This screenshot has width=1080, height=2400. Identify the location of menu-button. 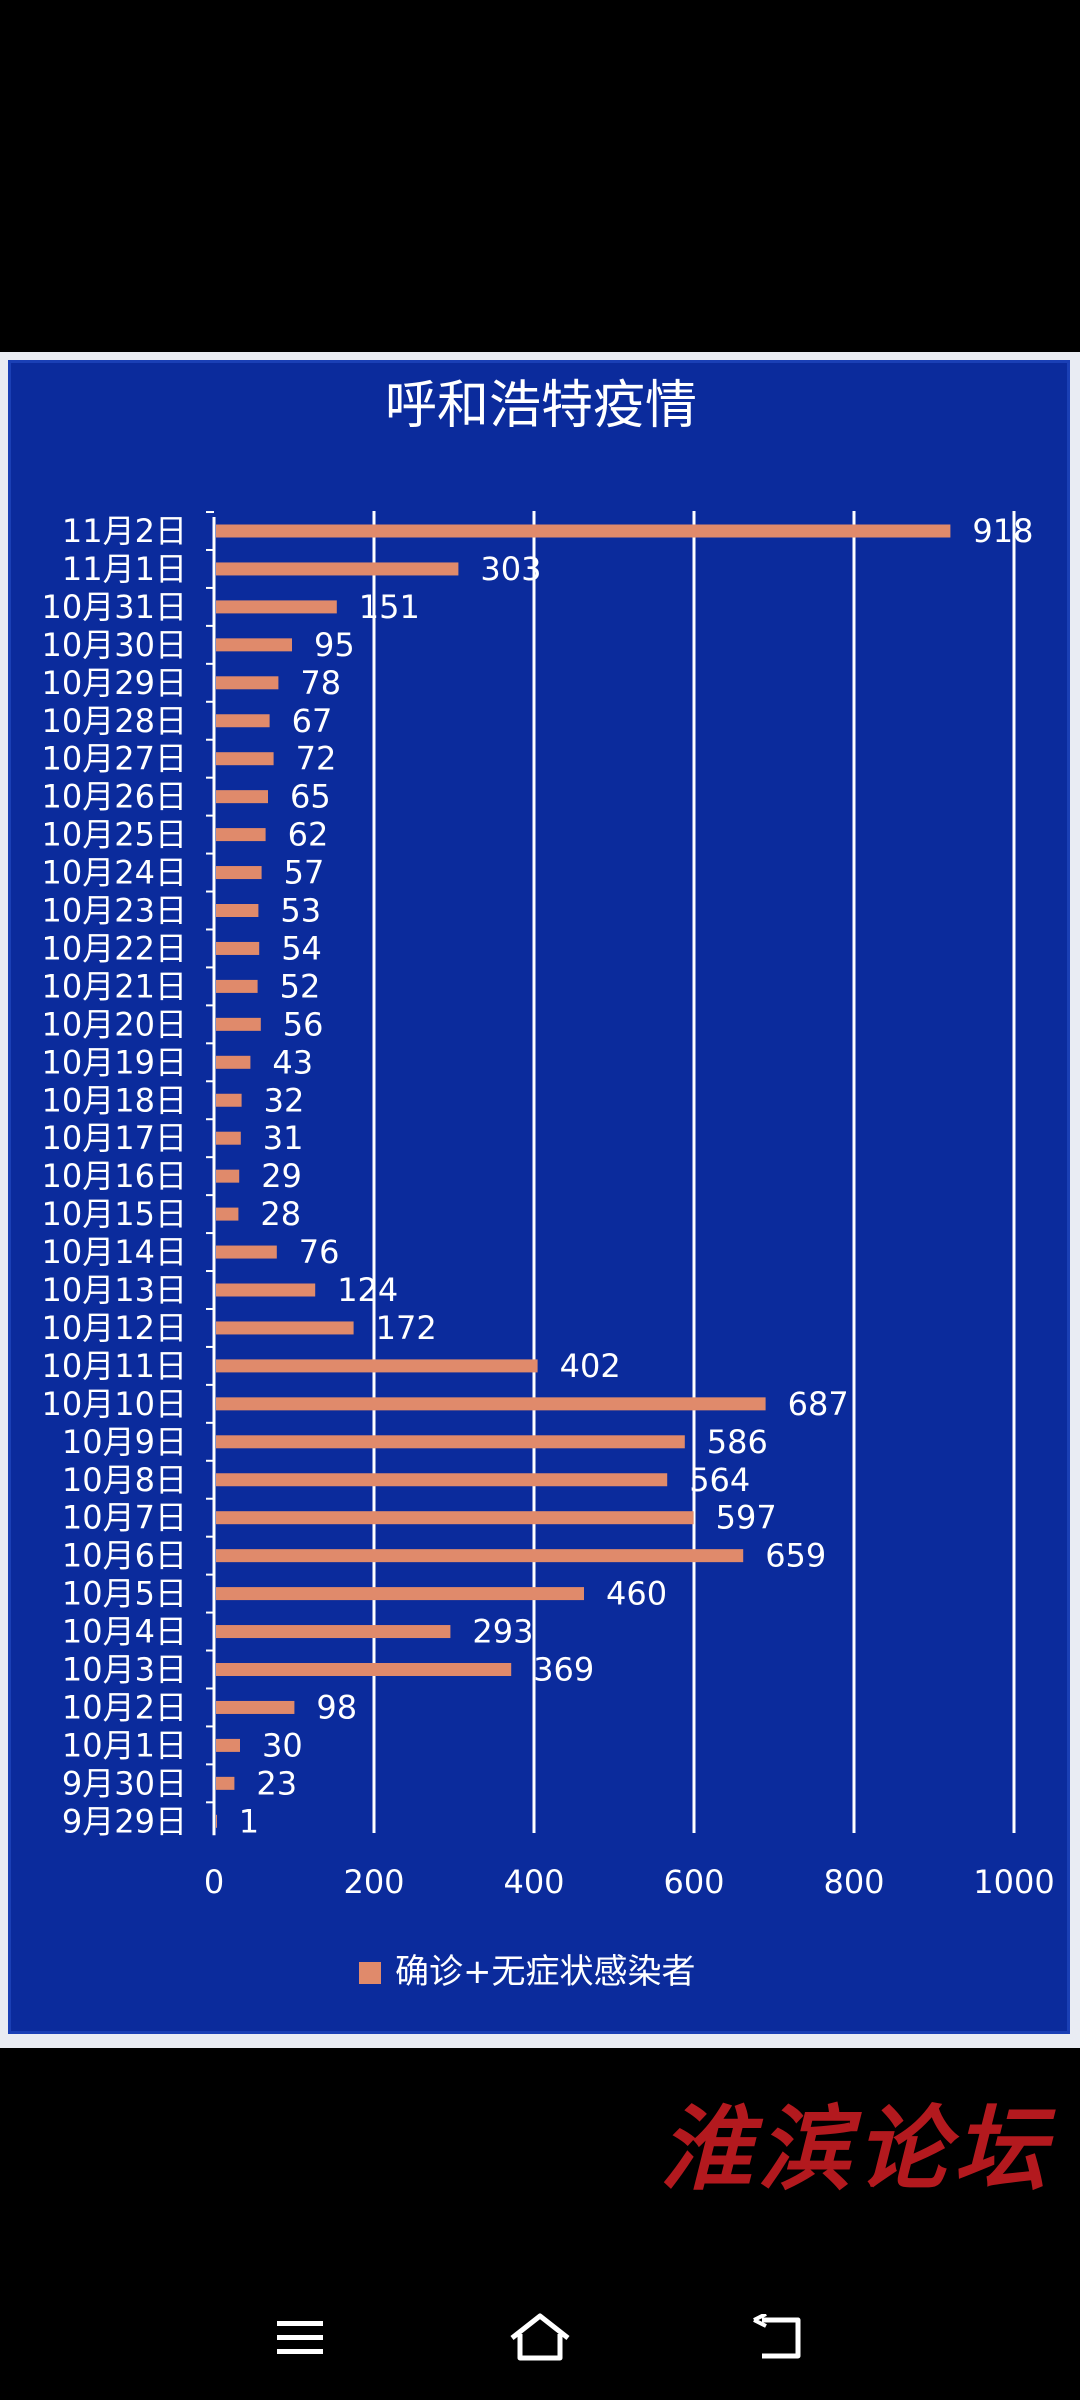
(300, 2338).